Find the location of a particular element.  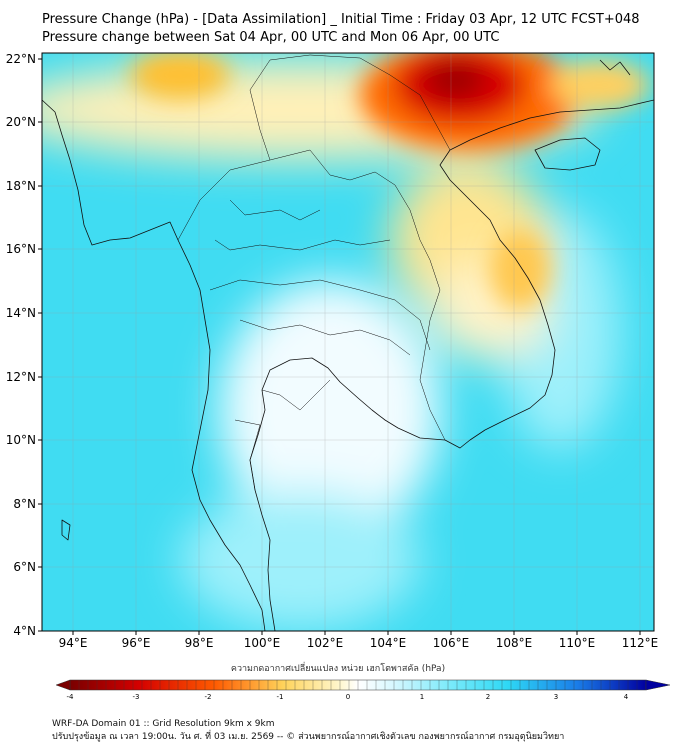

colorbar-tick: -2 is located at coordinates (208, 697).